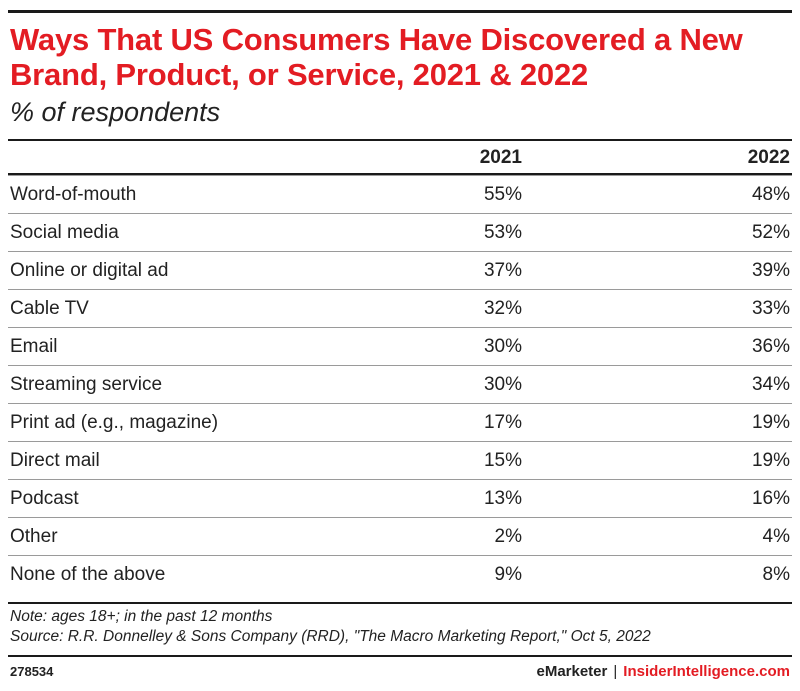 The width and height of the screenshot is (800, 691). Describe the element at coordinates (502, 232) in the screenshot. I see `value-2021: 53%` at that location.